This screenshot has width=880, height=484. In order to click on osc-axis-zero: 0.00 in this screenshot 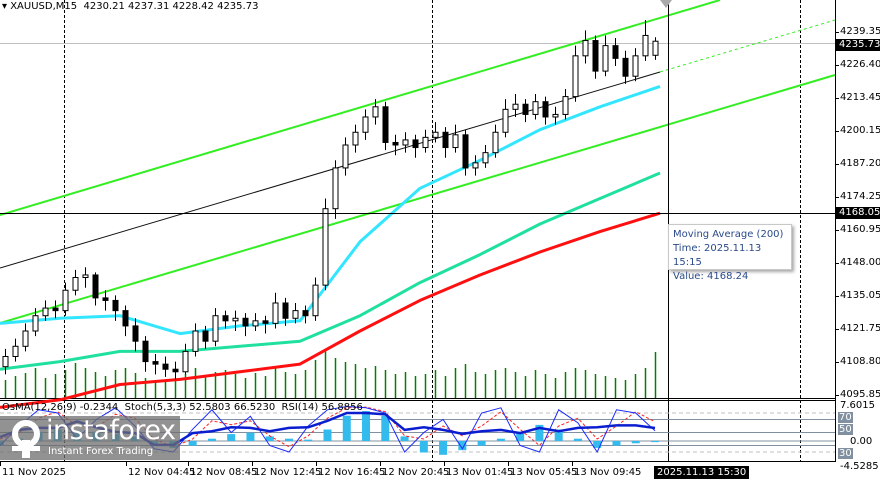, I will do `click(861, 441)`.